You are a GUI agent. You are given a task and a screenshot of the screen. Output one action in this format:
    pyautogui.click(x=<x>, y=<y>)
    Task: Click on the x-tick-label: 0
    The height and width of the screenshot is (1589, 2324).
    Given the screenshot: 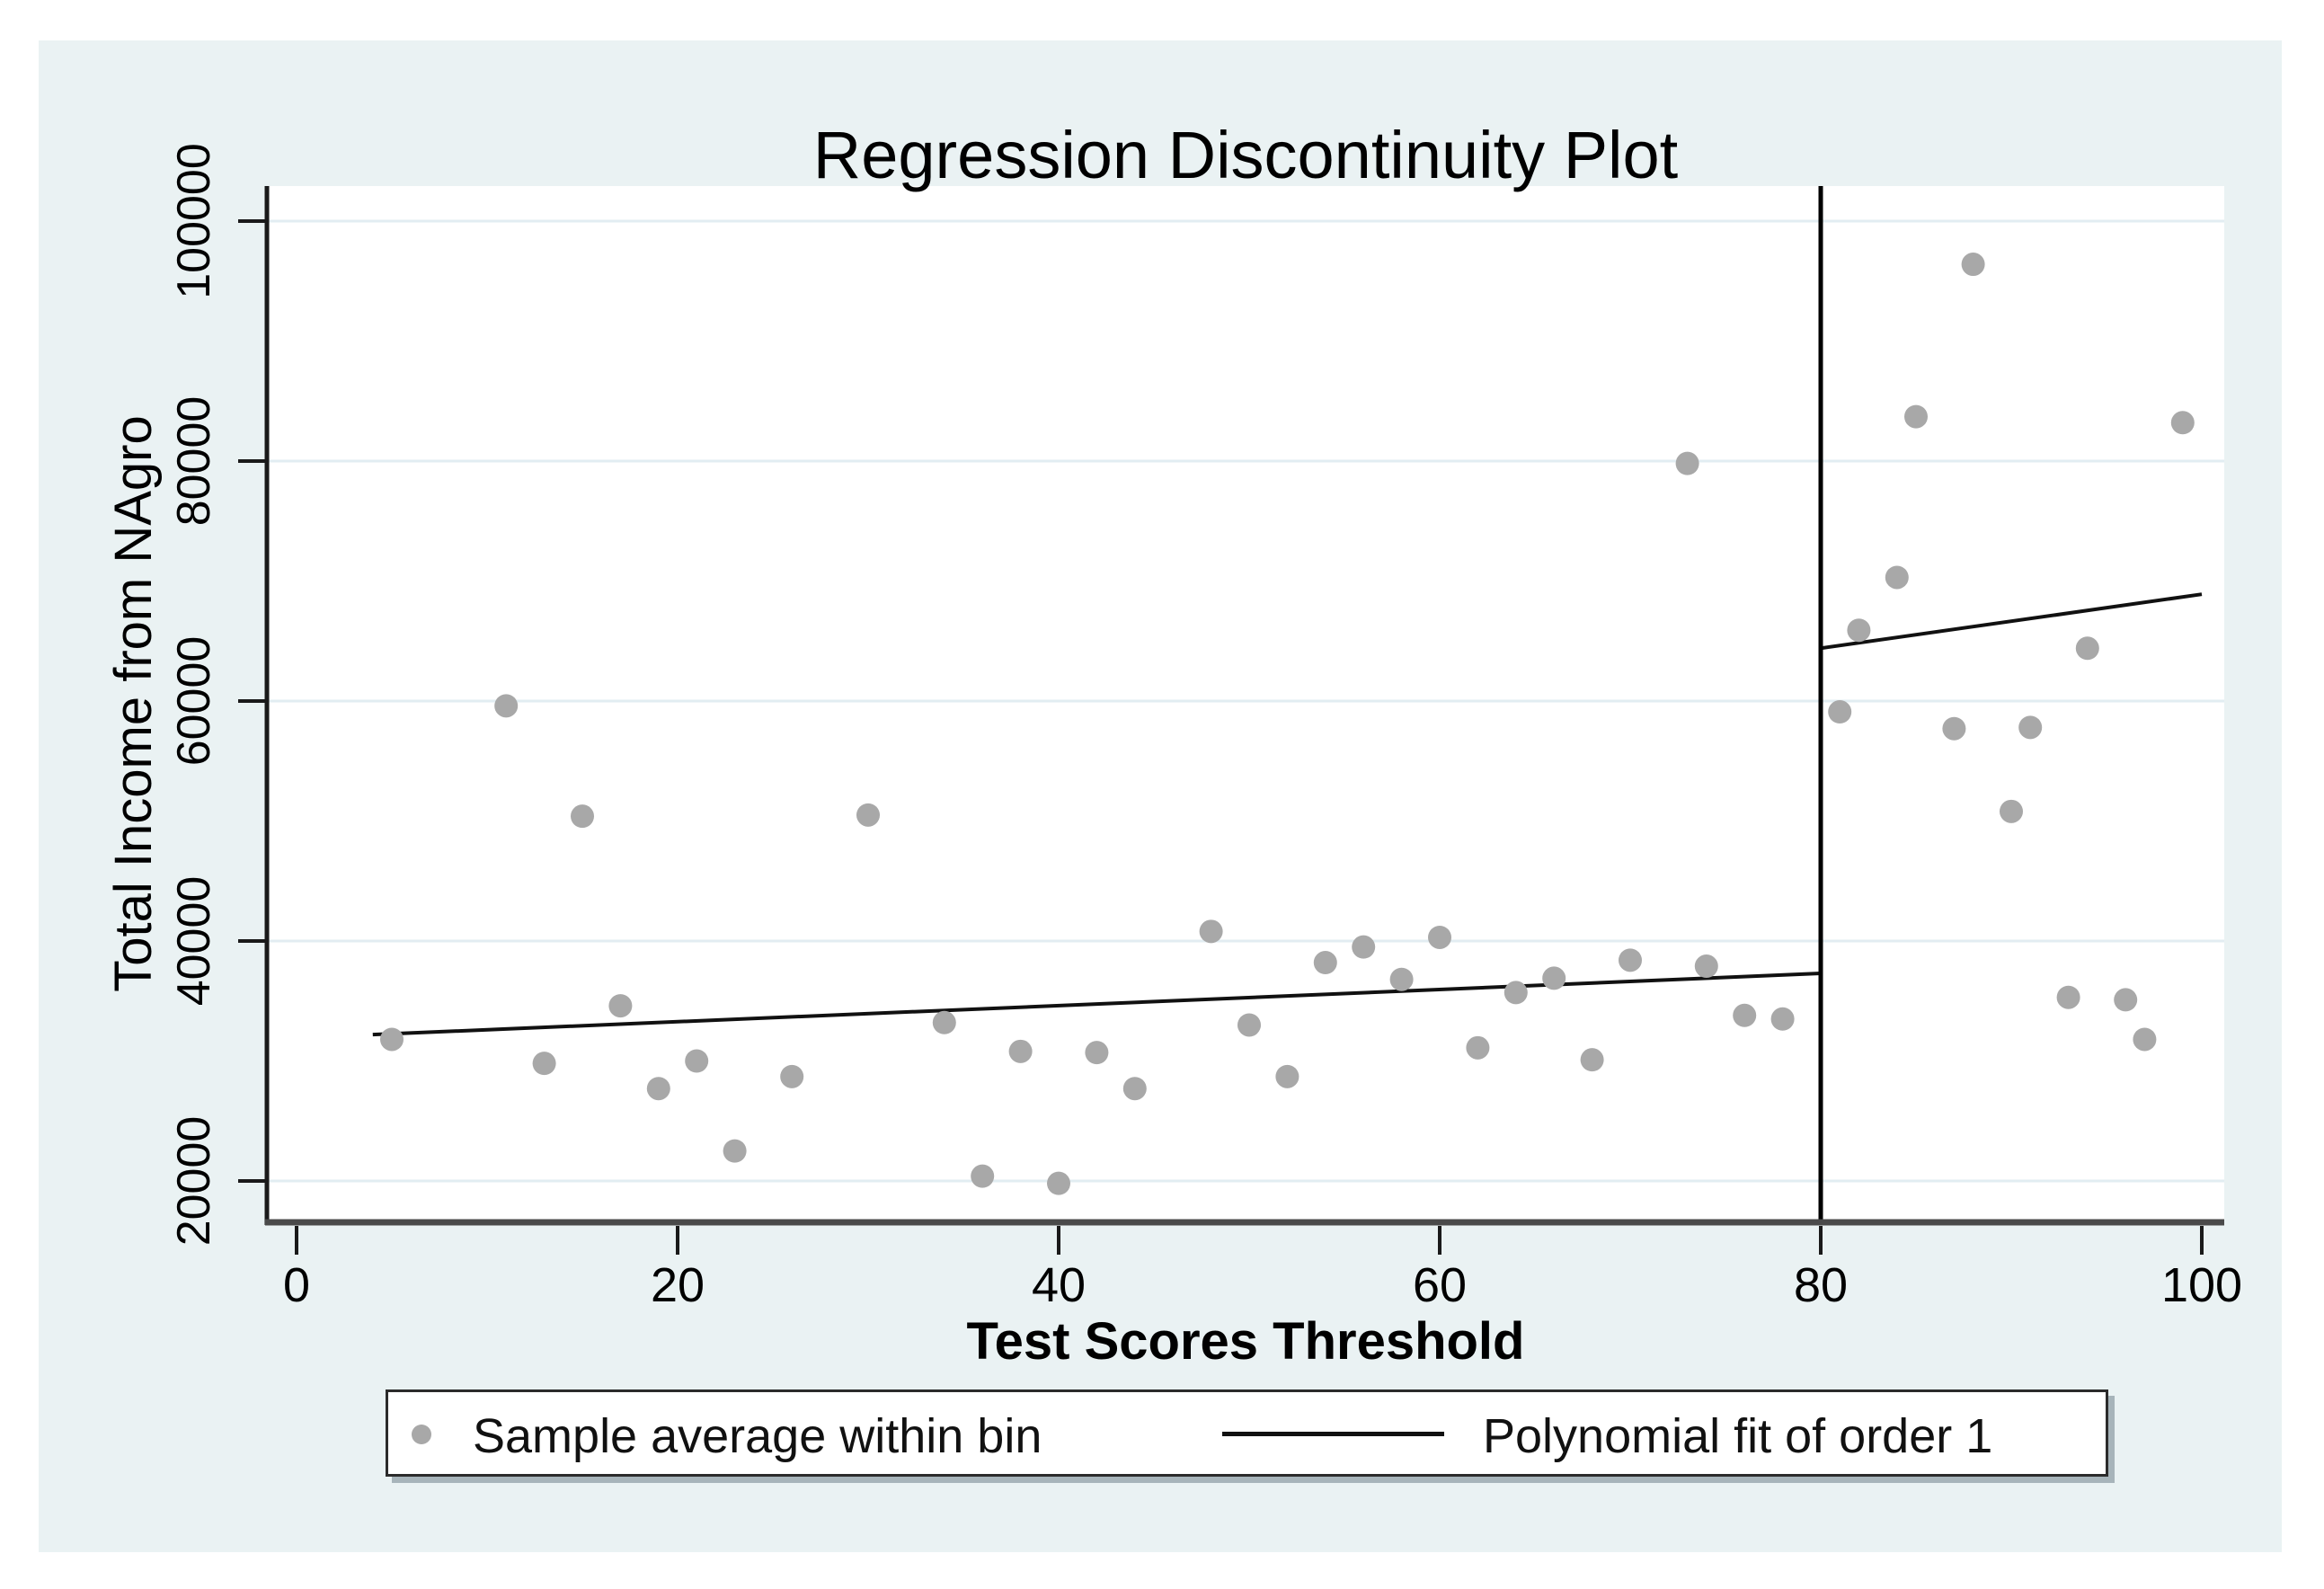 What is the action you would take?
    pyautogui.click(x=296, y=1285)
    